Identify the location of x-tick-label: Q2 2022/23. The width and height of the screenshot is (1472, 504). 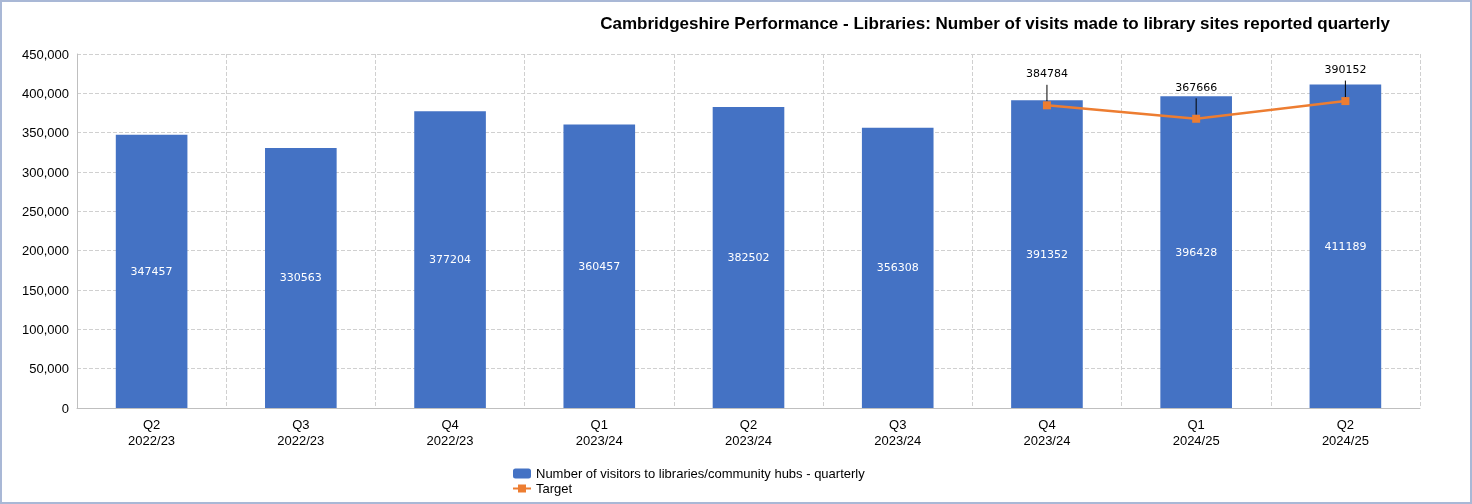
(152, 432).